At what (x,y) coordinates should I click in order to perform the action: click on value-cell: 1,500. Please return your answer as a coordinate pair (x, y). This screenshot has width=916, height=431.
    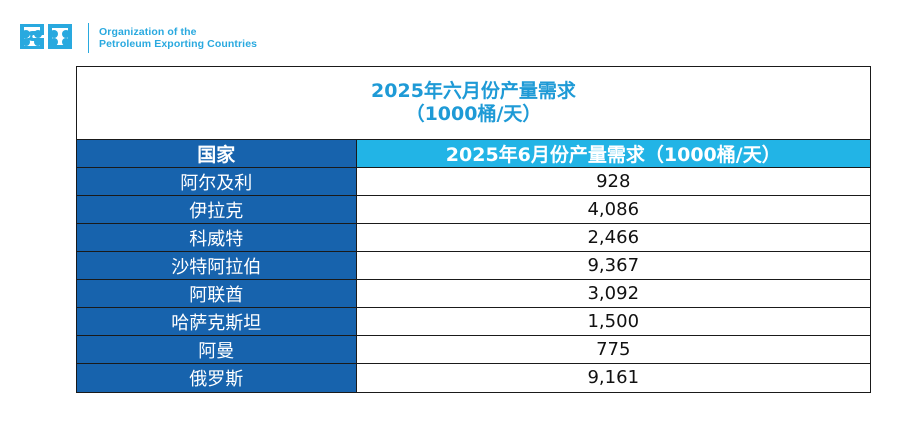
    Looking at the image, I should click on (613, 321).